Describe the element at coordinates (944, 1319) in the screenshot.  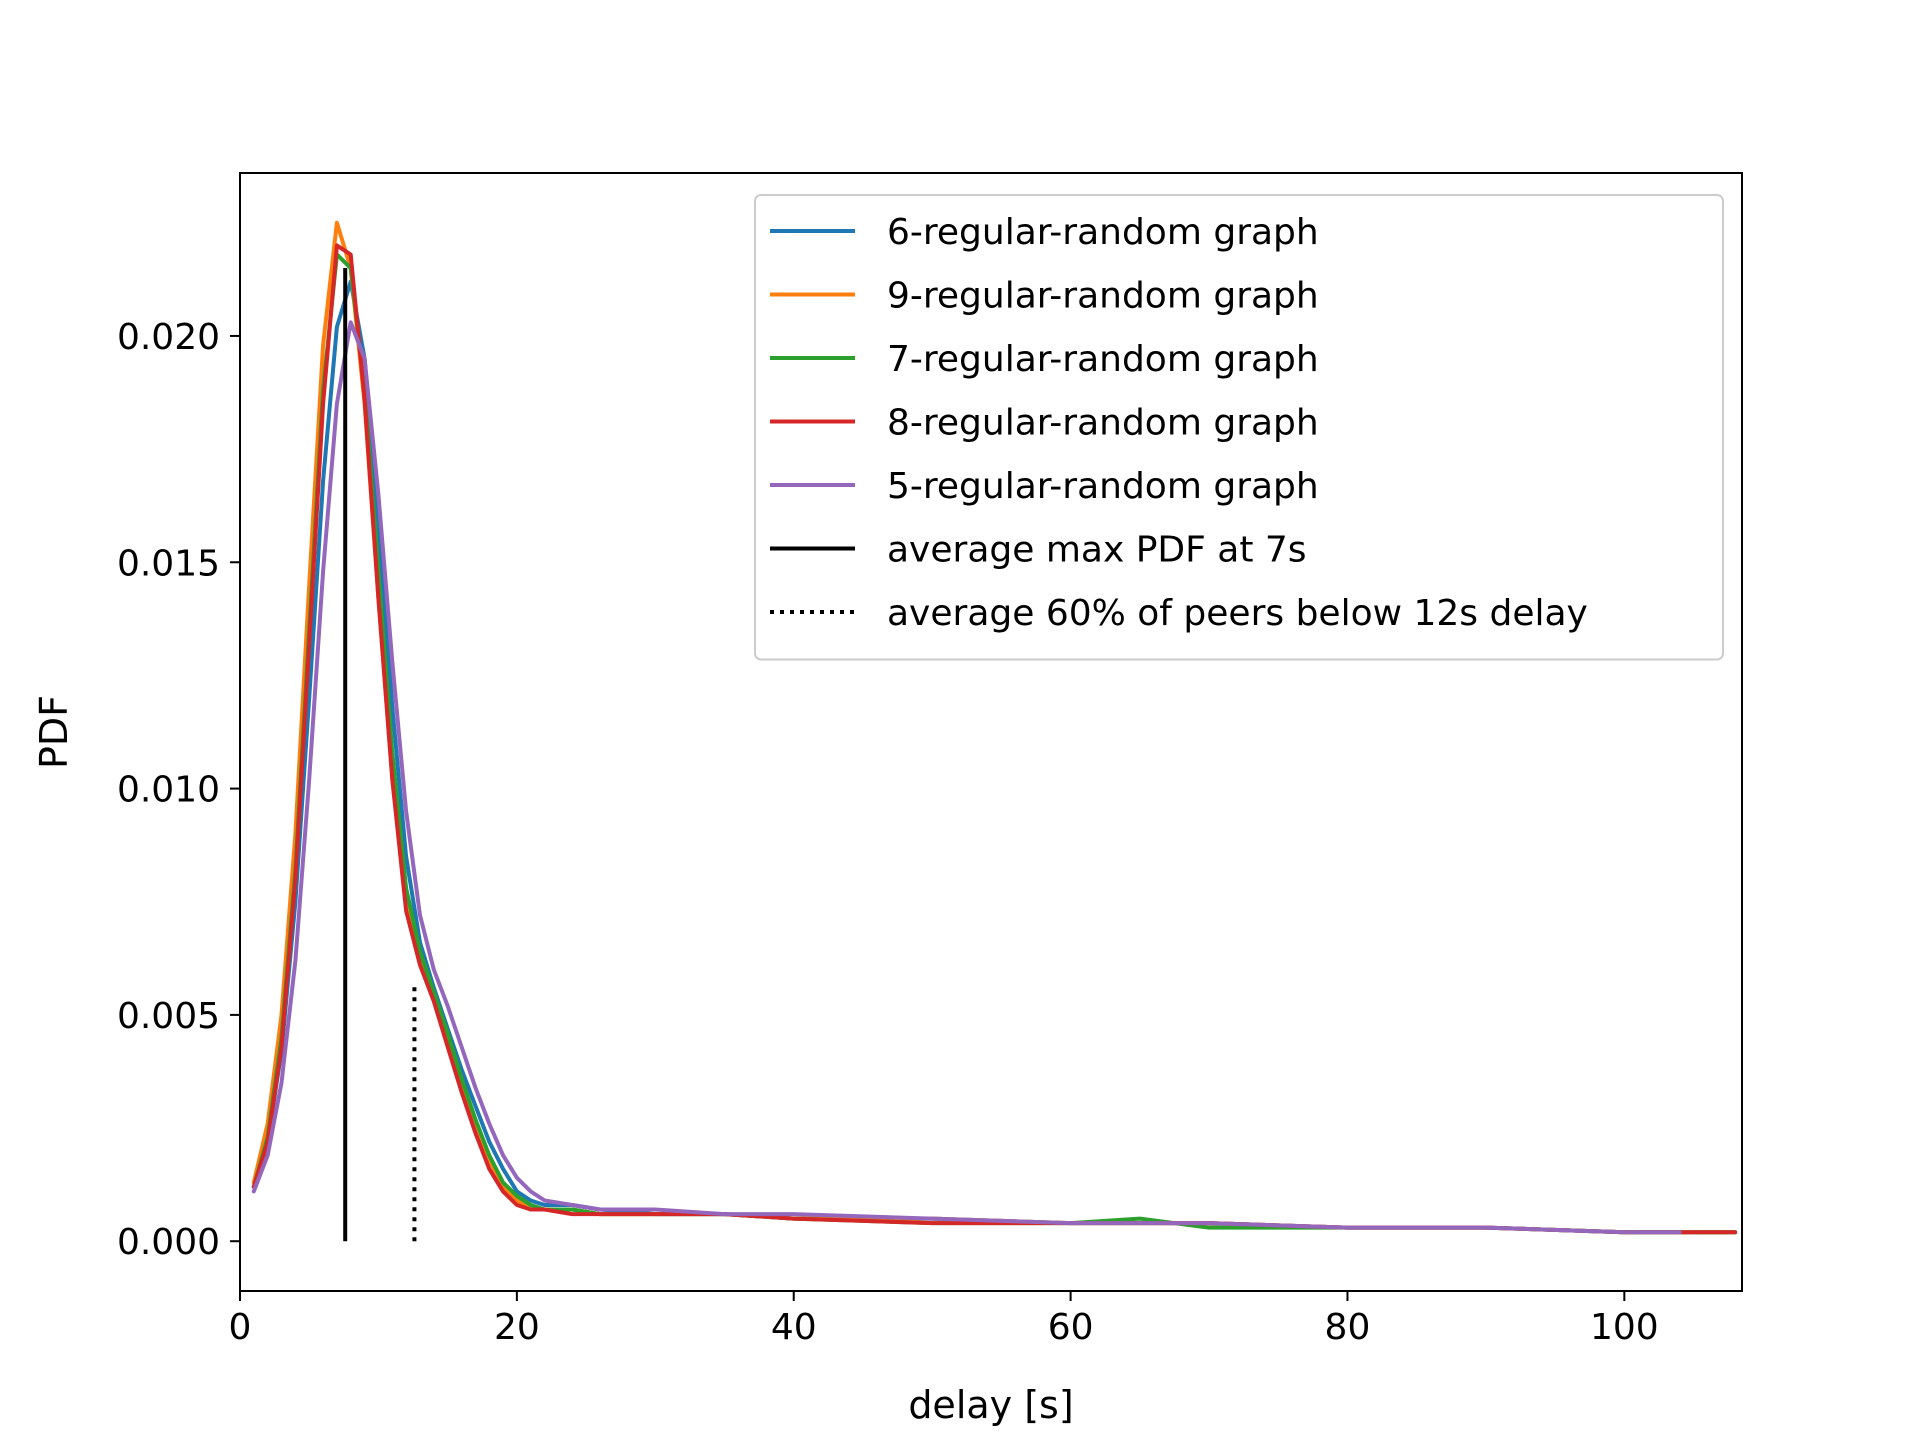
I see `x-axis: 0 20 40 60 80 100` at that location.